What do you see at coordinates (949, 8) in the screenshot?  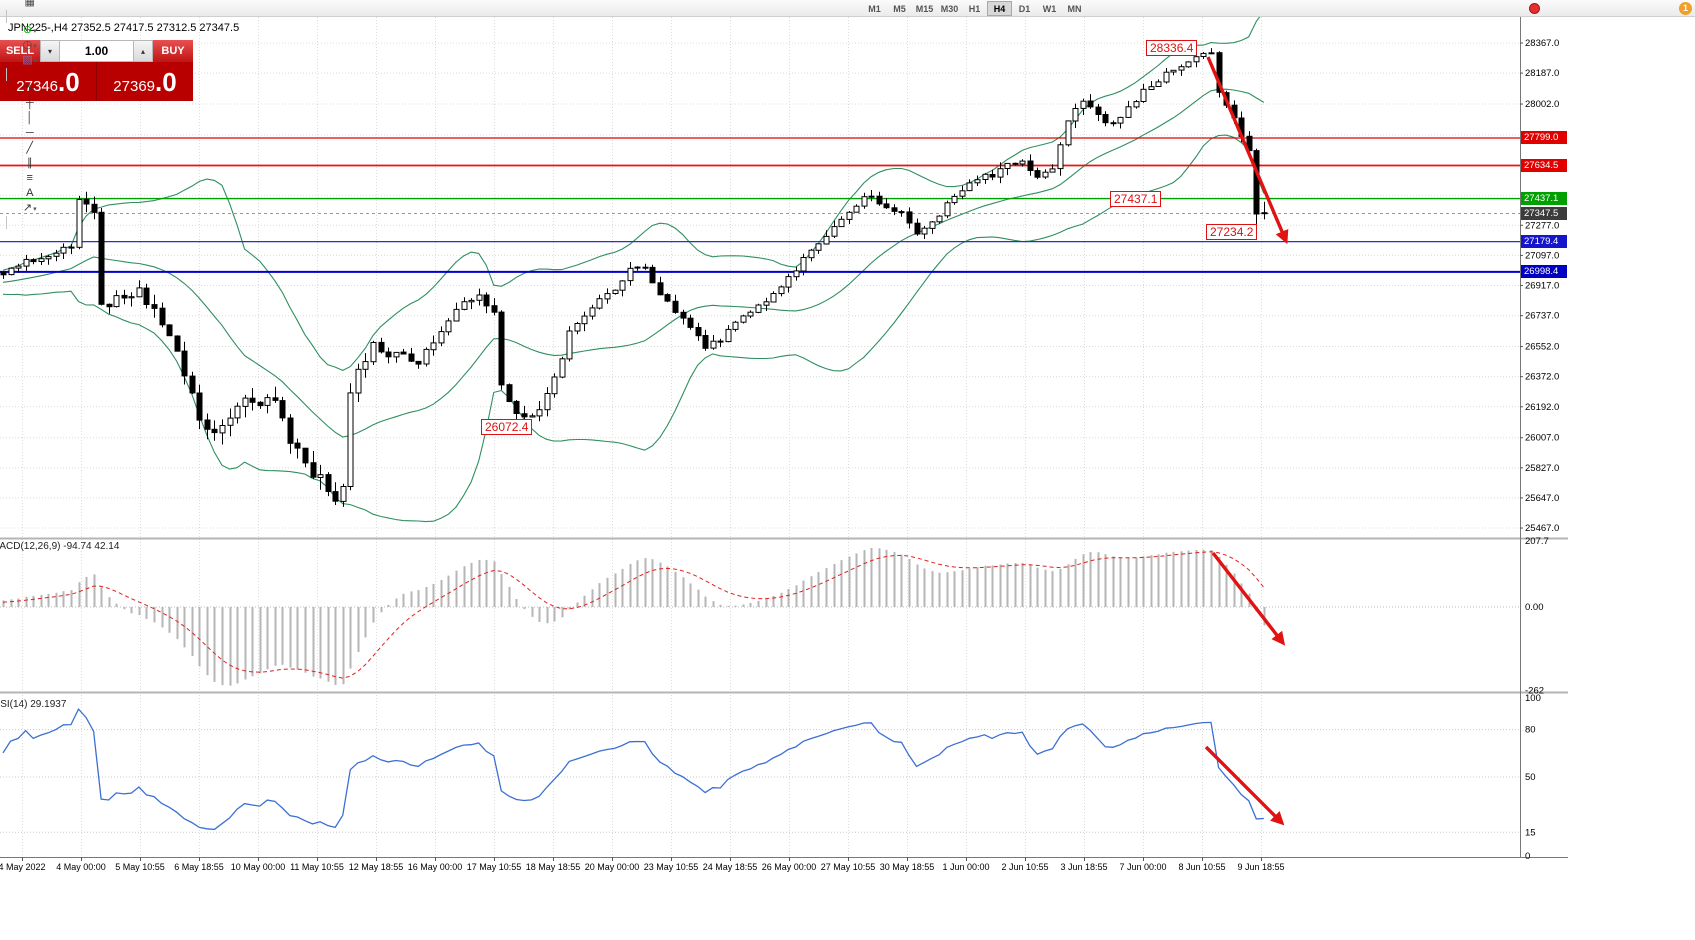 I see `timeframe-m30-button: M30` at bounding box center [949, 8].